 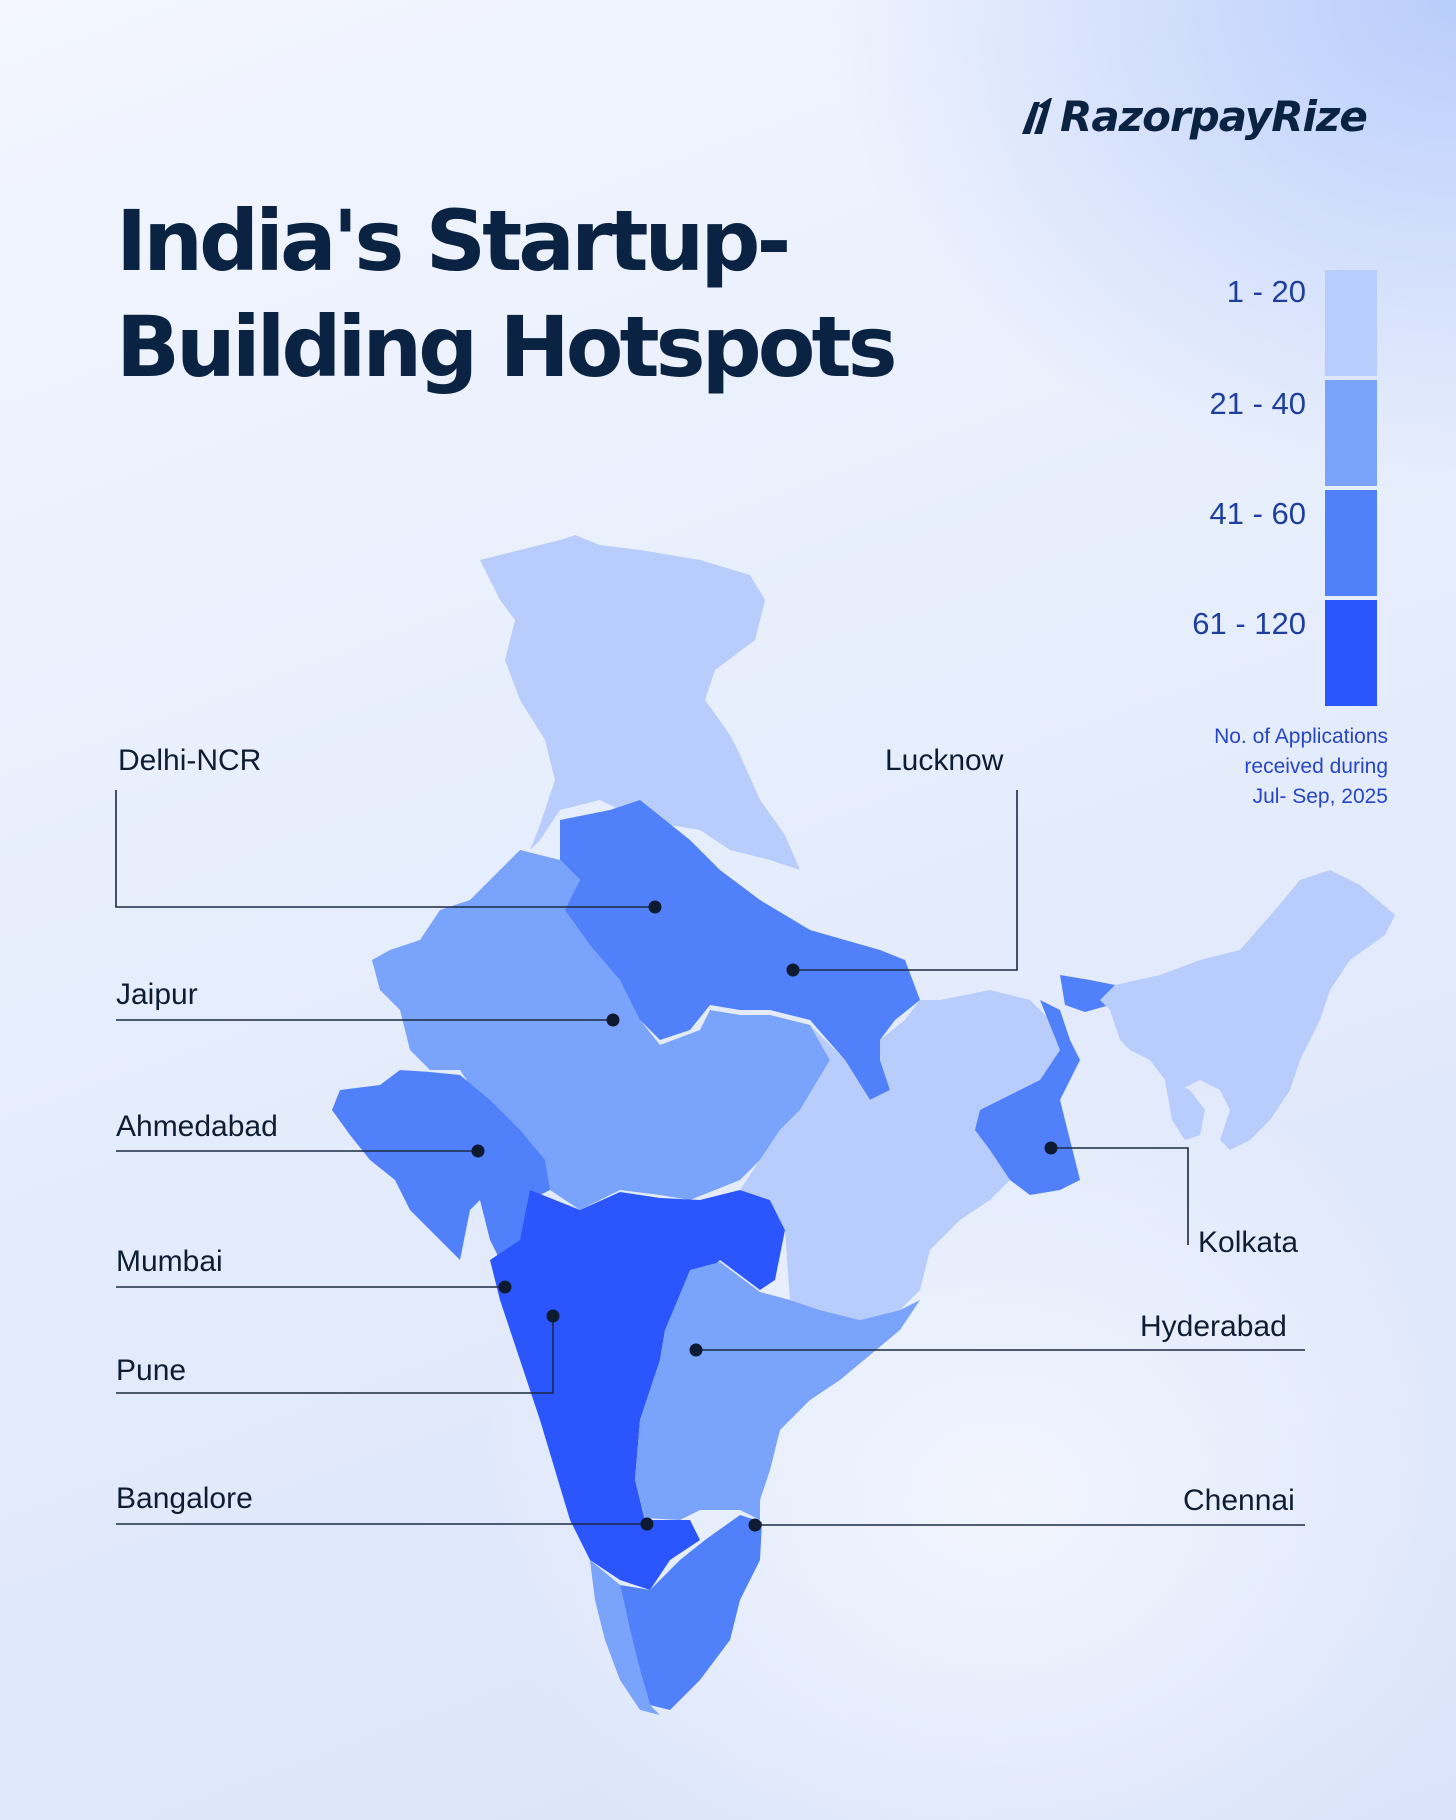 What do you see at coordinates (184, 1498) in the screenshot?
I see `city-label-bangalore: Bangalore` at bounding box center [184, 1498].